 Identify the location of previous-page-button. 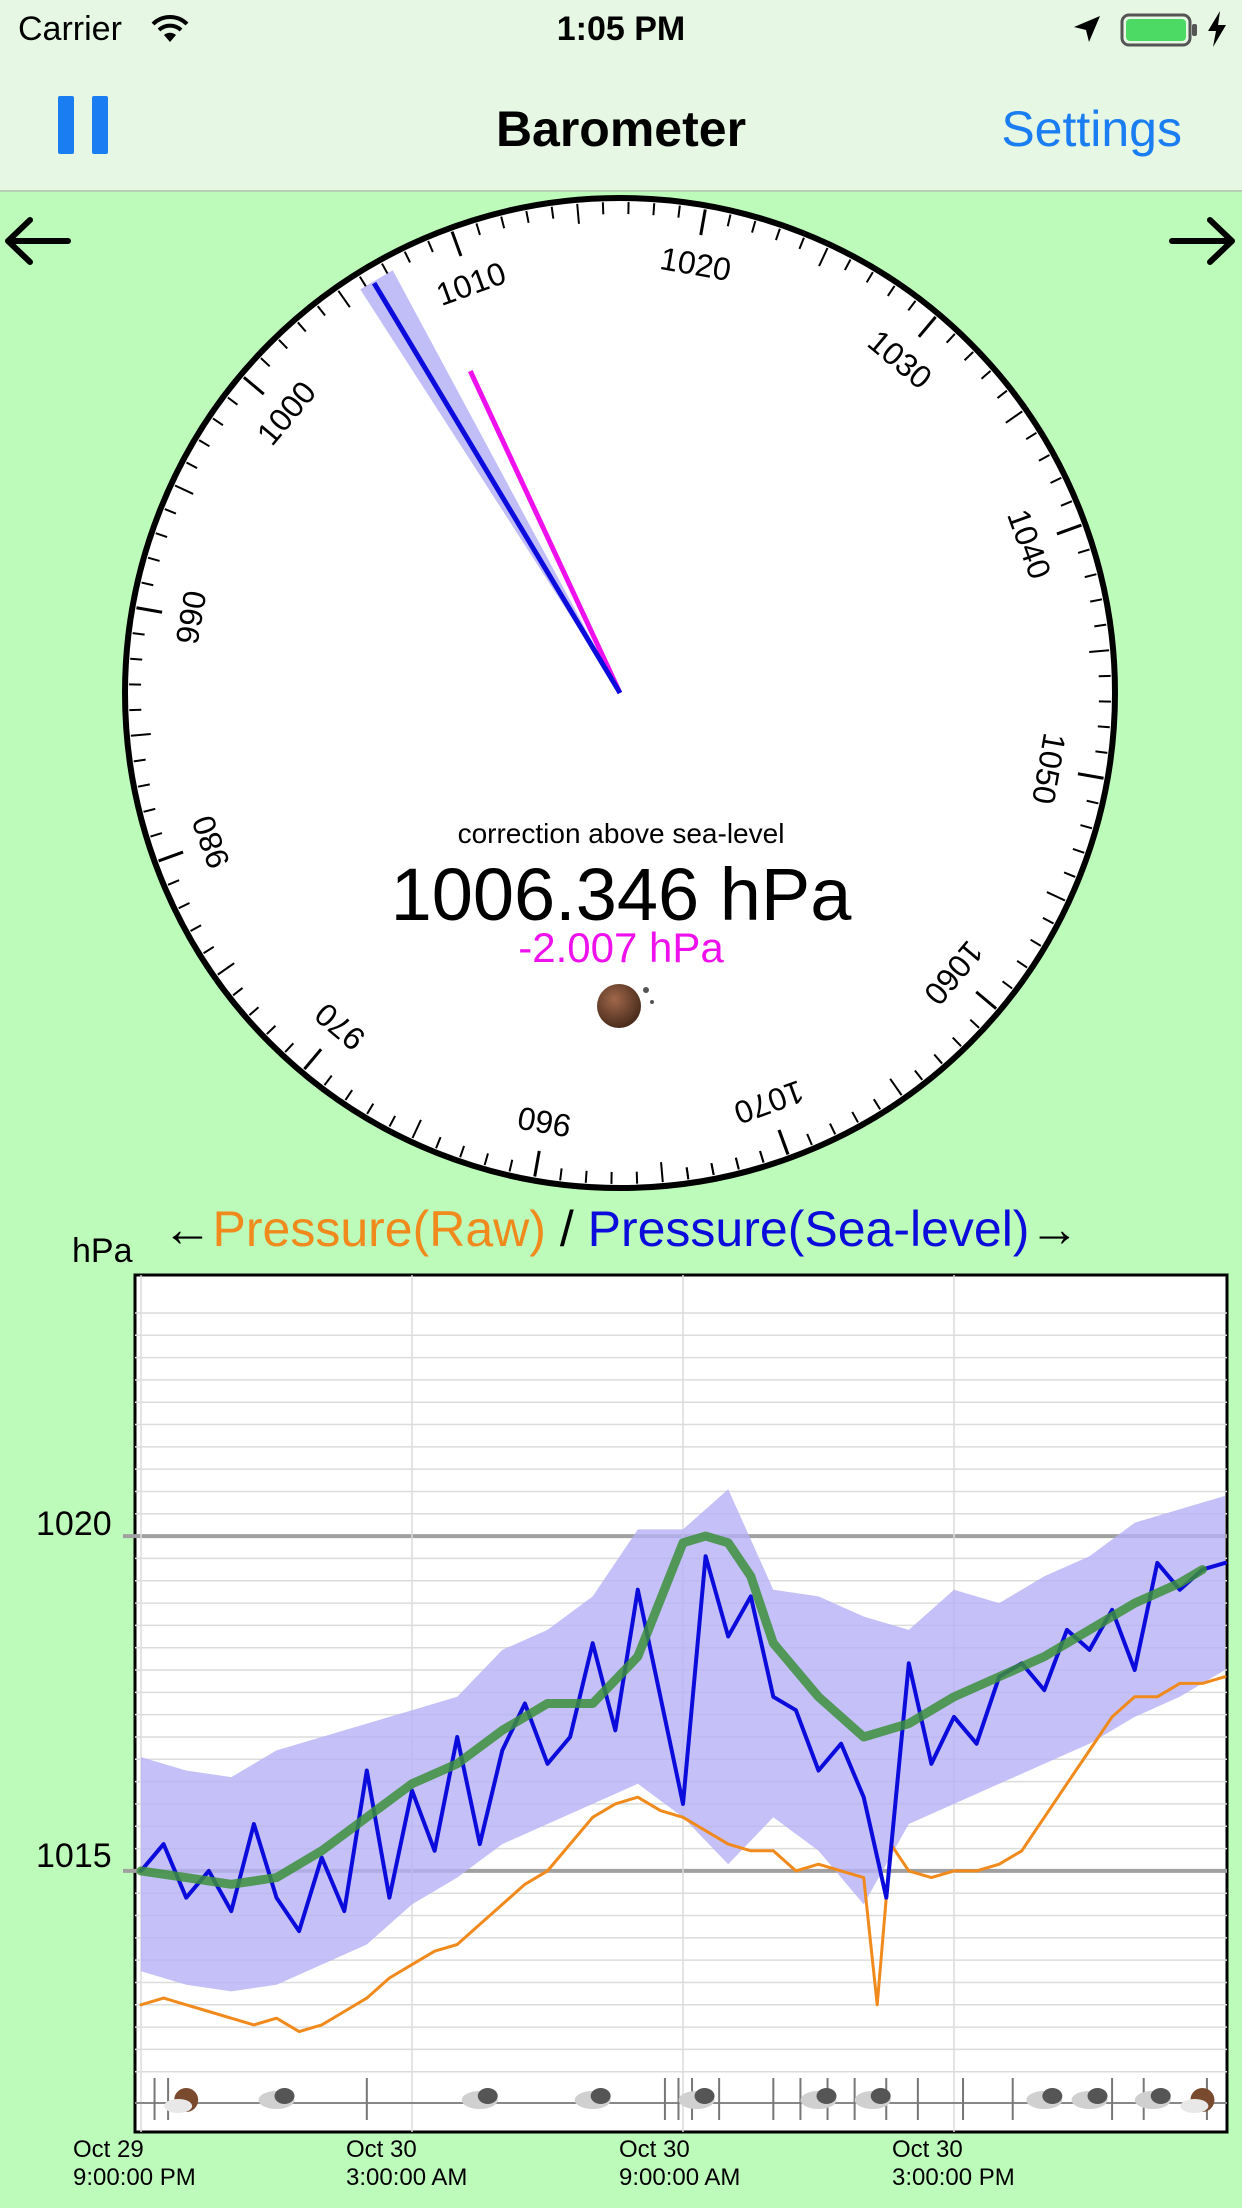
(37, 244).